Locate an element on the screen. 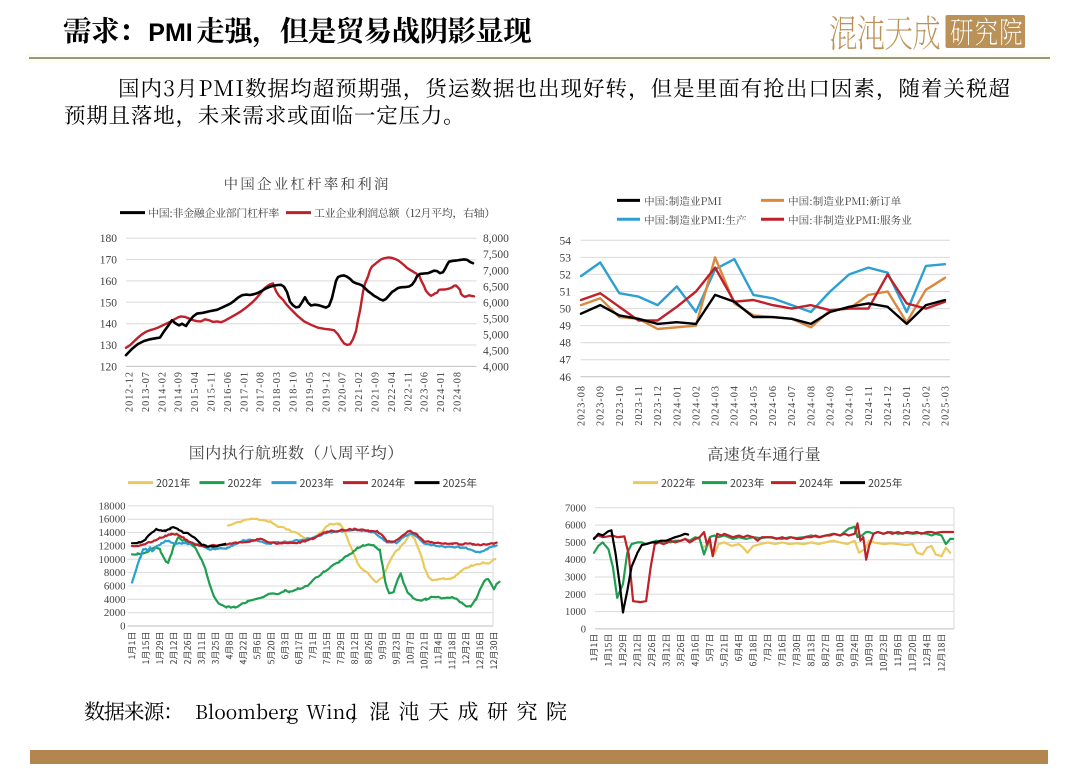  svg-text: 46 is located at coordinates (566, 378).